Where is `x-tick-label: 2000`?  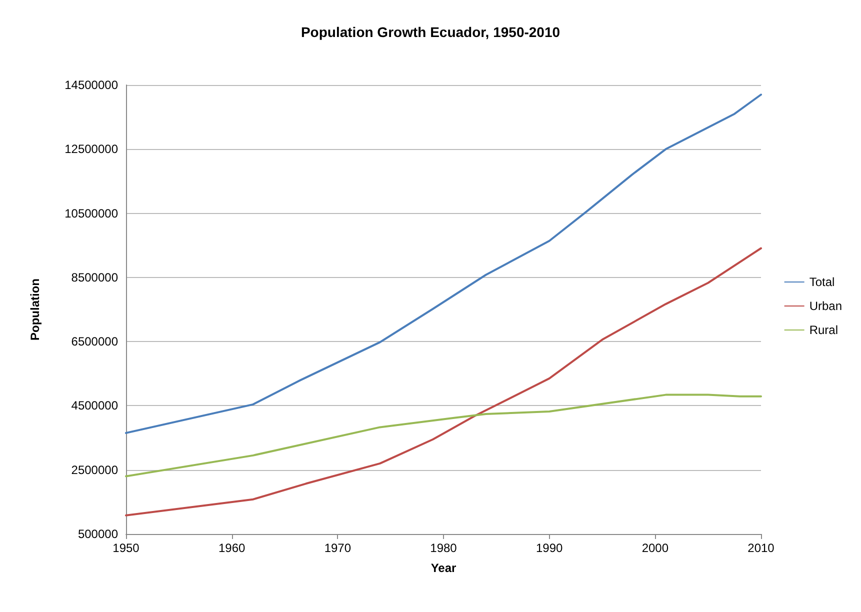 x-tick-label: 2000 is located at coordinates (655, 548).